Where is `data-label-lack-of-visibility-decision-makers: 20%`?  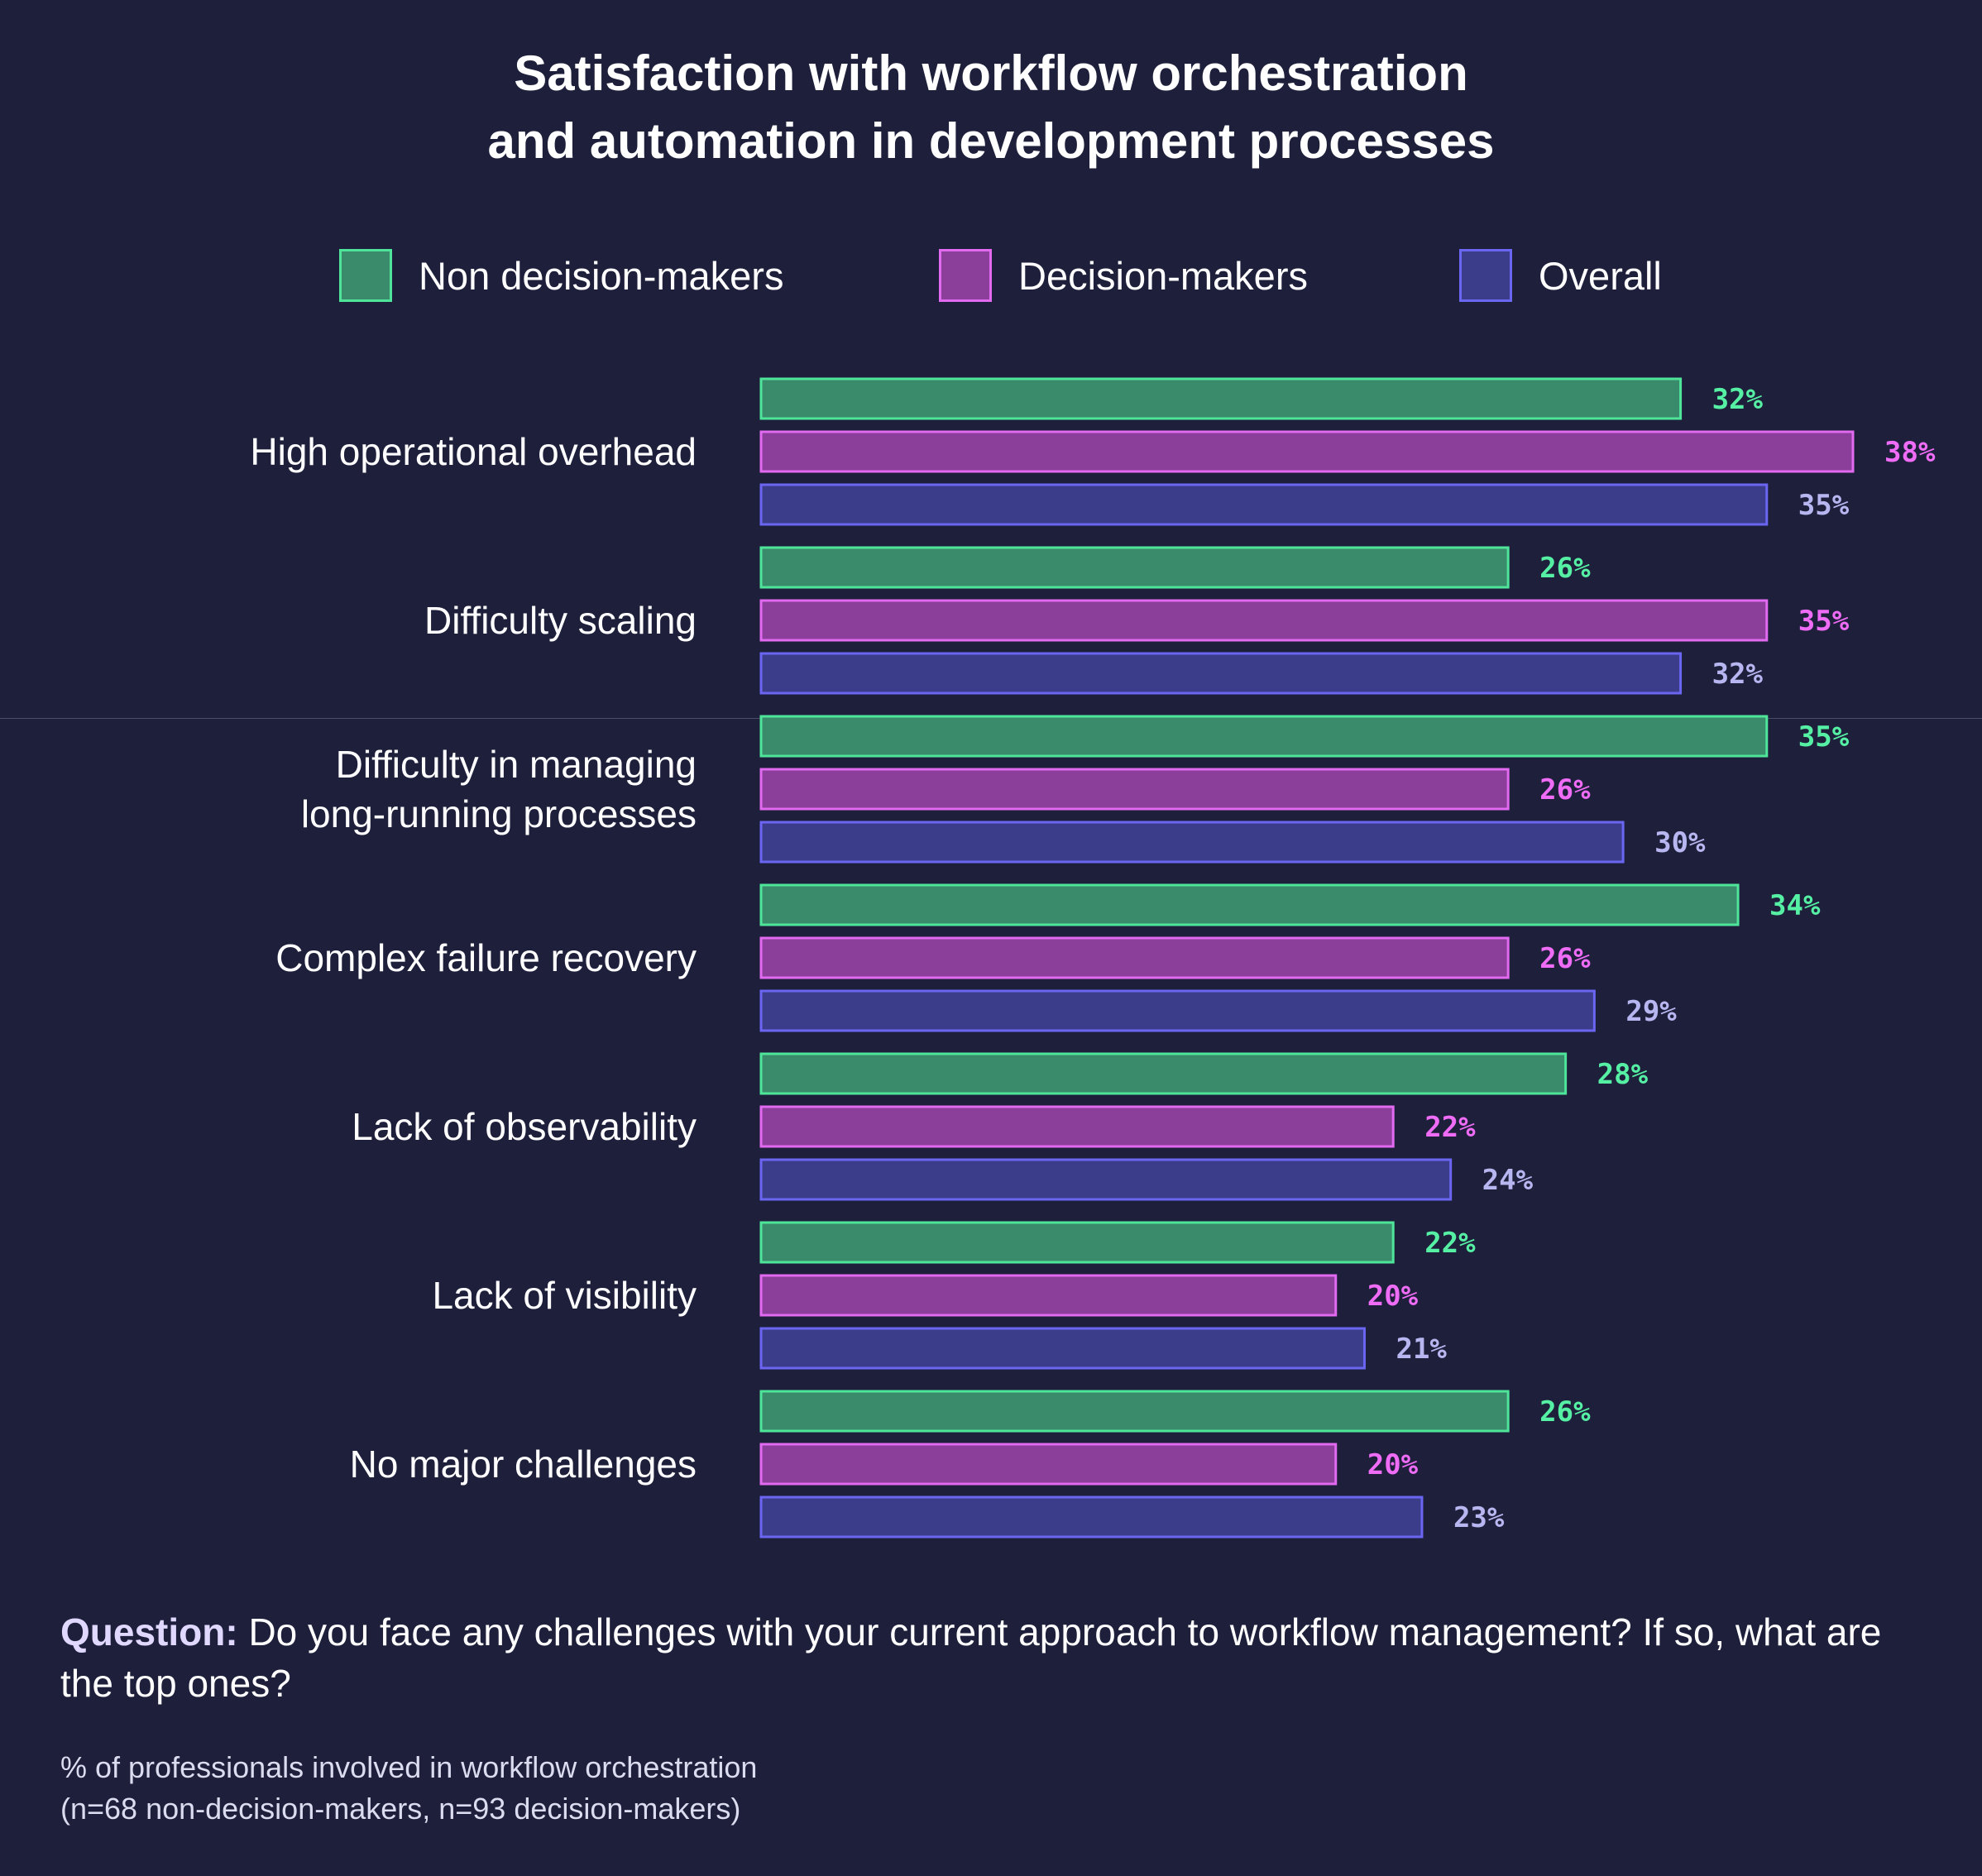
data-label-lack-of-visibility-decision-makers: 20% is located at coordinates (1393, 1296).